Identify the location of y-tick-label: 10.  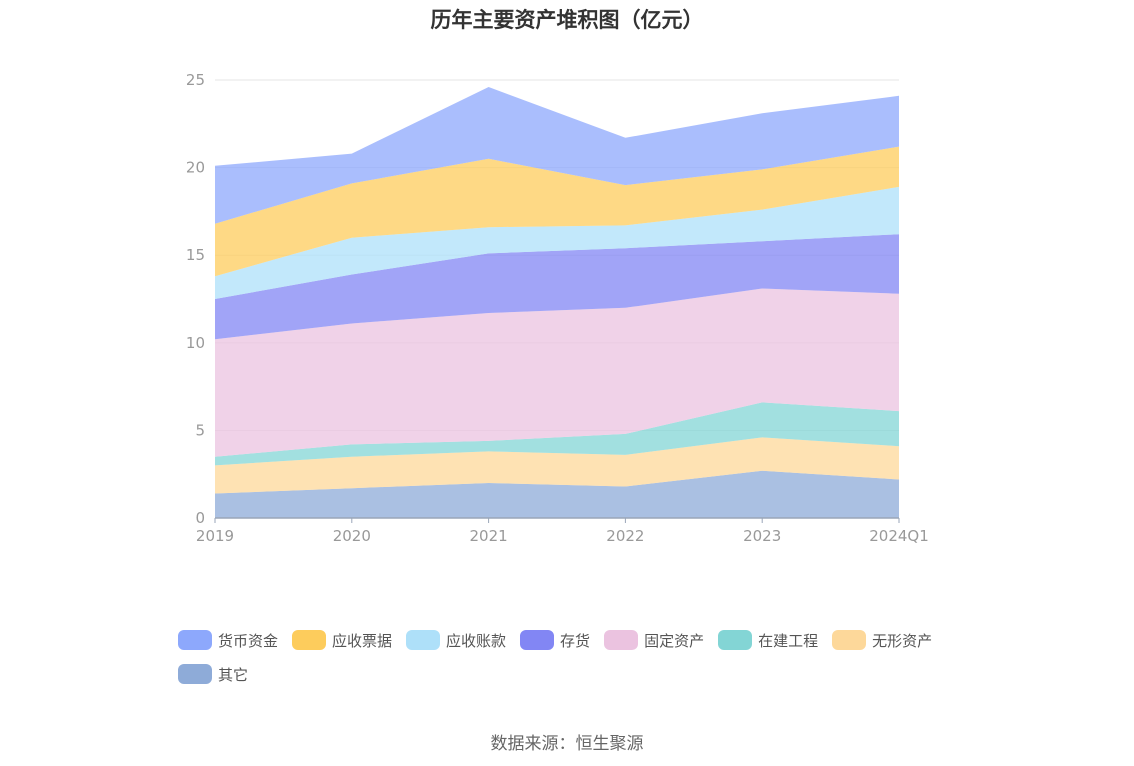
(195, 343).